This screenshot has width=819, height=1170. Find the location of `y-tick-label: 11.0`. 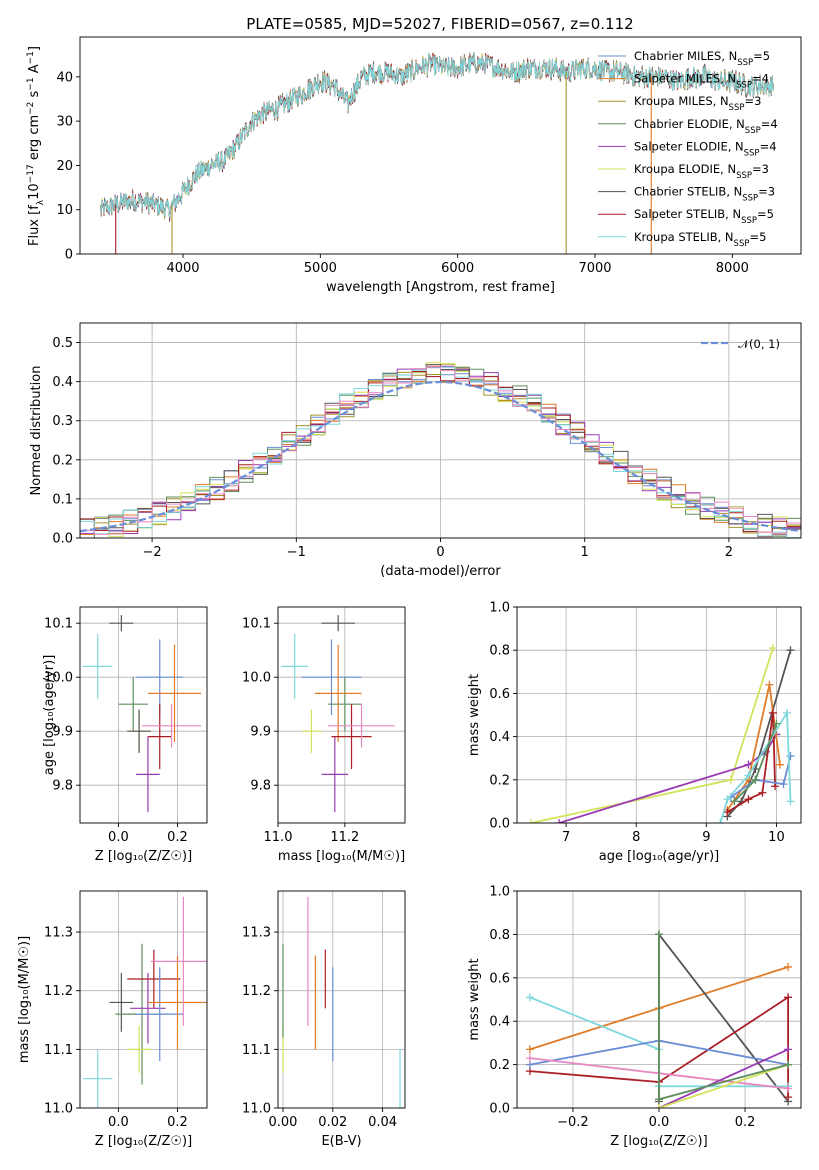

y-tick-label: 11.0 is located at coordinates (58, 1109).